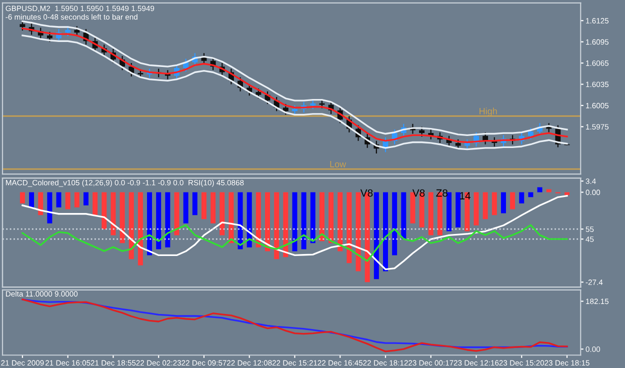  Describe the element at coordinates (295, 243) in the screenshot. I see `line-series` at that location.